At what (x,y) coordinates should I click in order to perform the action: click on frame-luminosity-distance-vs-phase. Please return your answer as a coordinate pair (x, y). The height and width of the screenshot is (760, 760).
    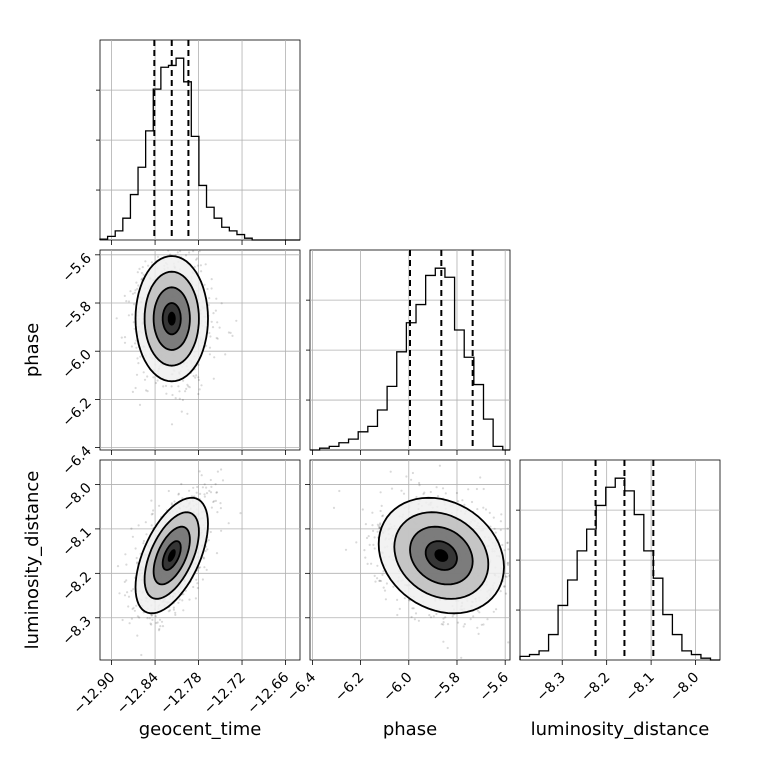
    Looking at the image, I should click on (410, 560).